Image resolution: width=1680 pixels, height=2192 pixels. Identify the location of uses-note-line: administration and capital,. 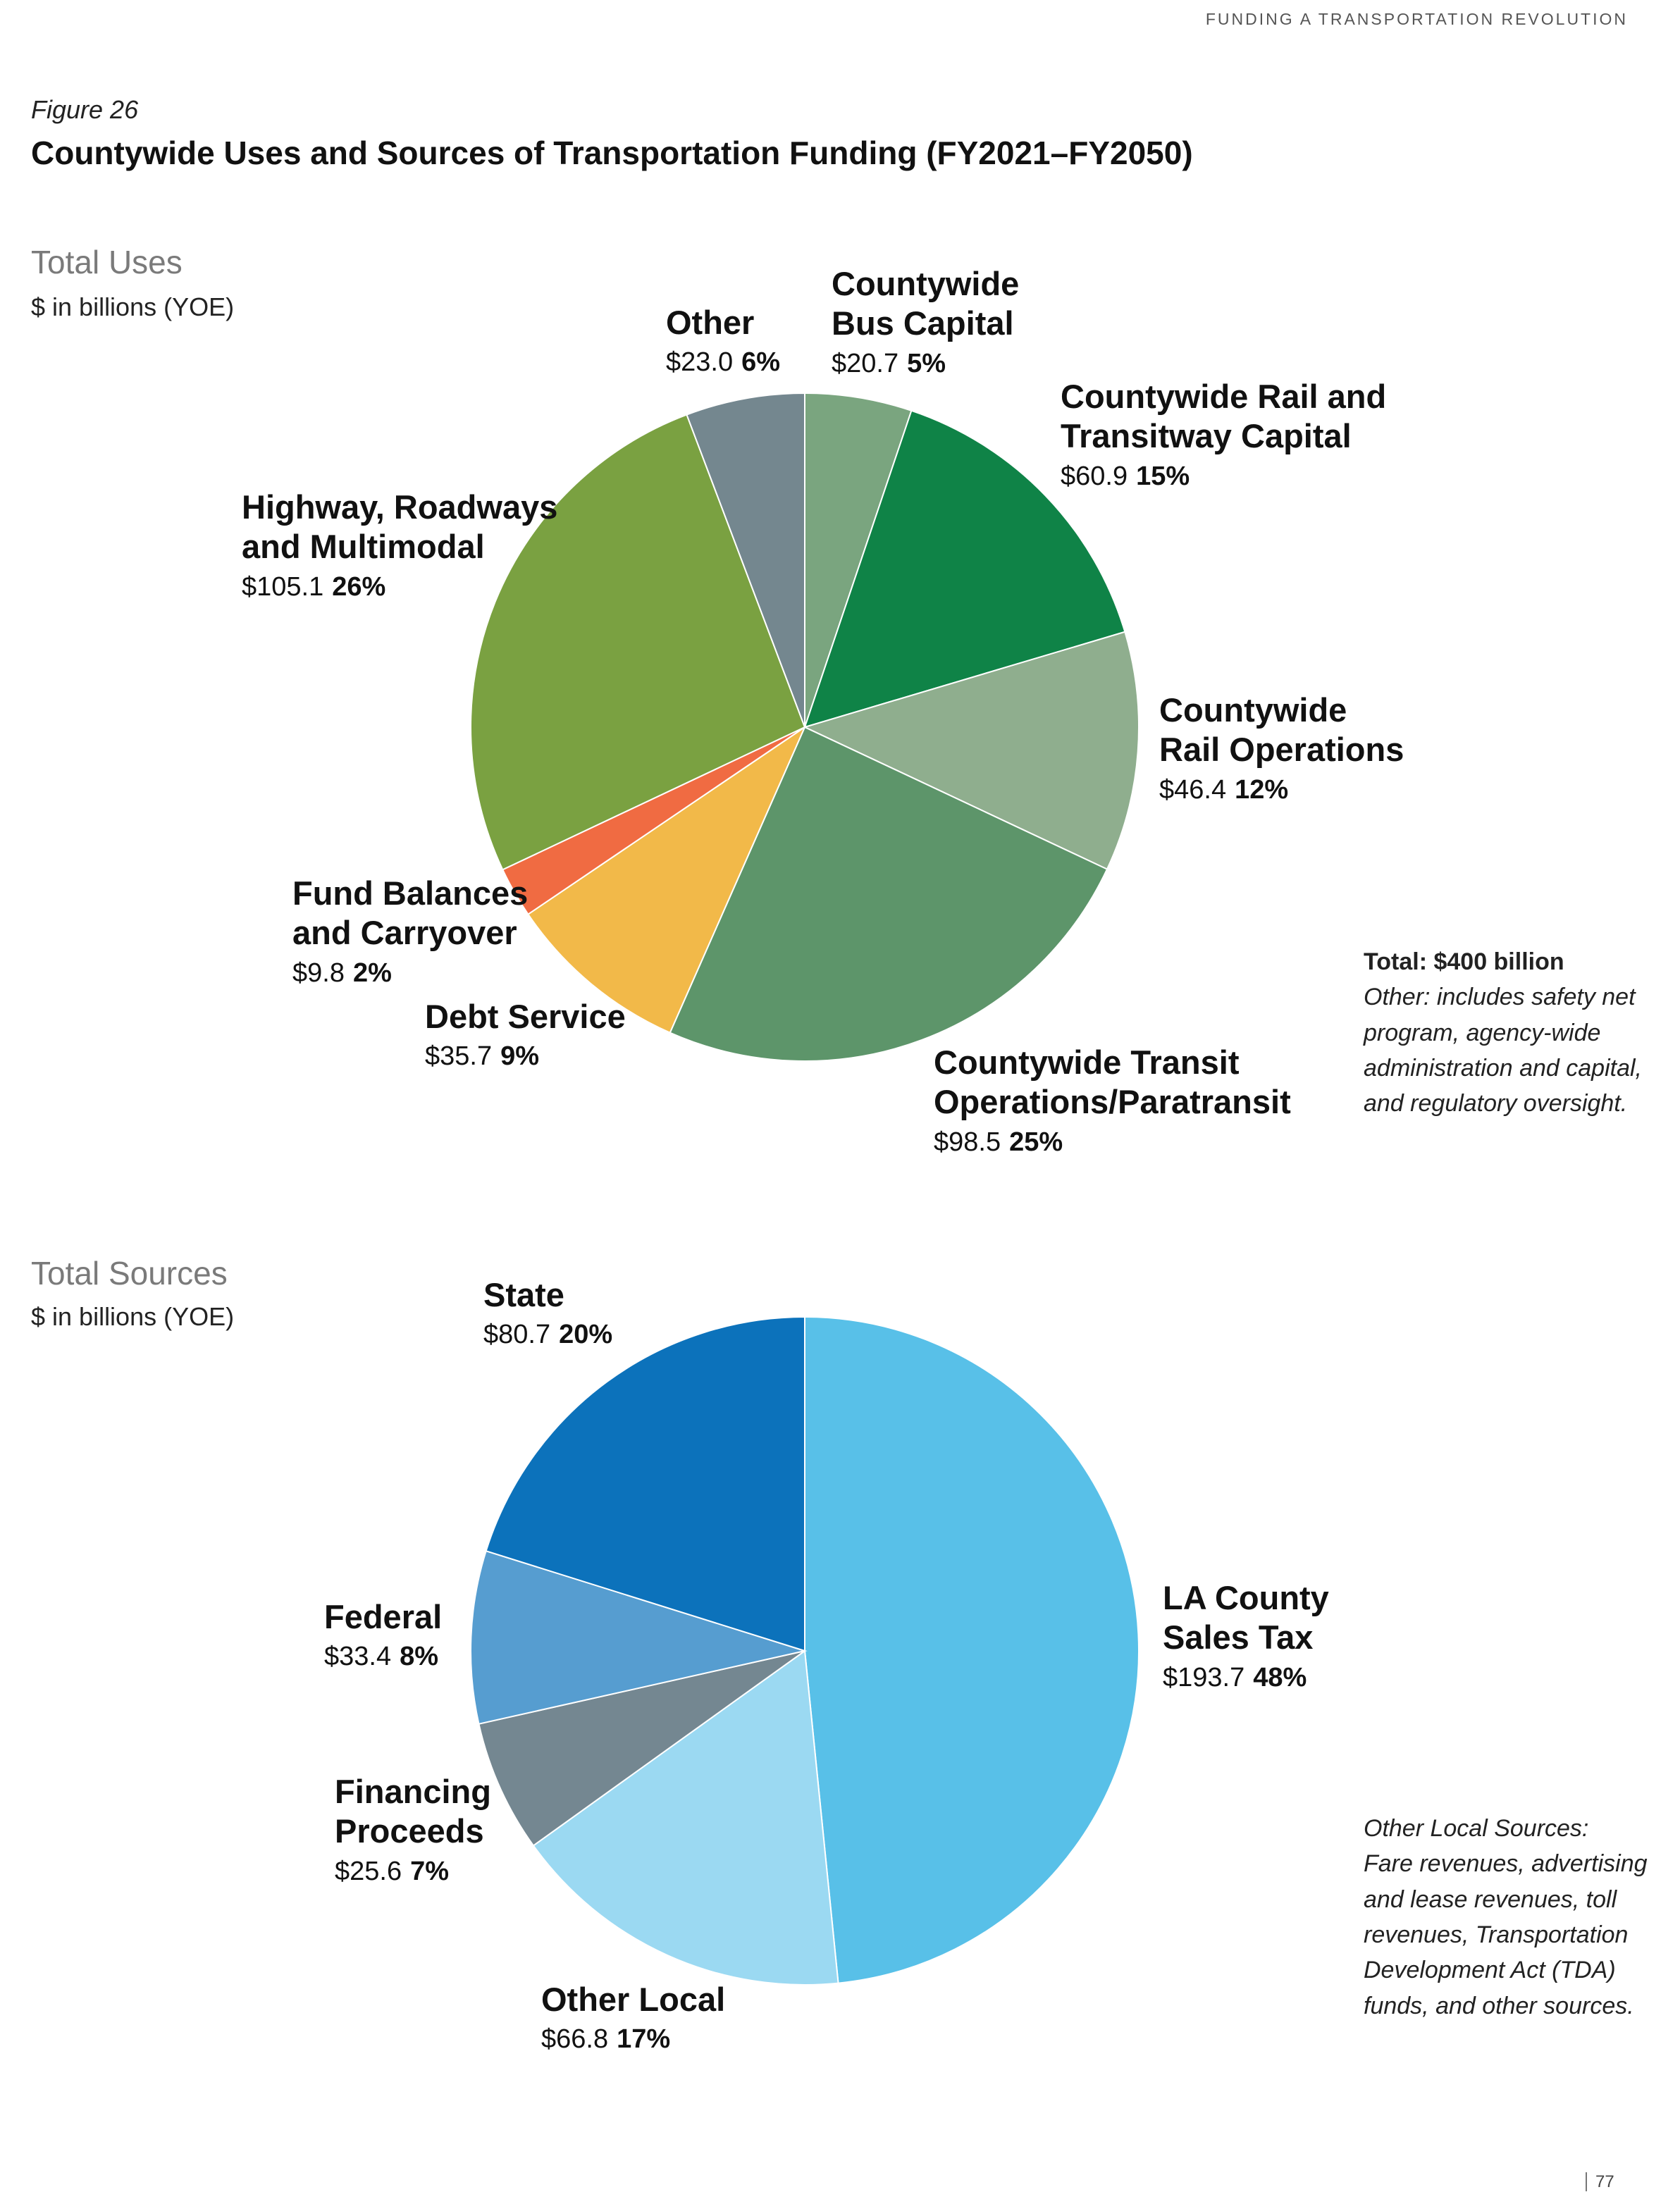
(1503, 1068).